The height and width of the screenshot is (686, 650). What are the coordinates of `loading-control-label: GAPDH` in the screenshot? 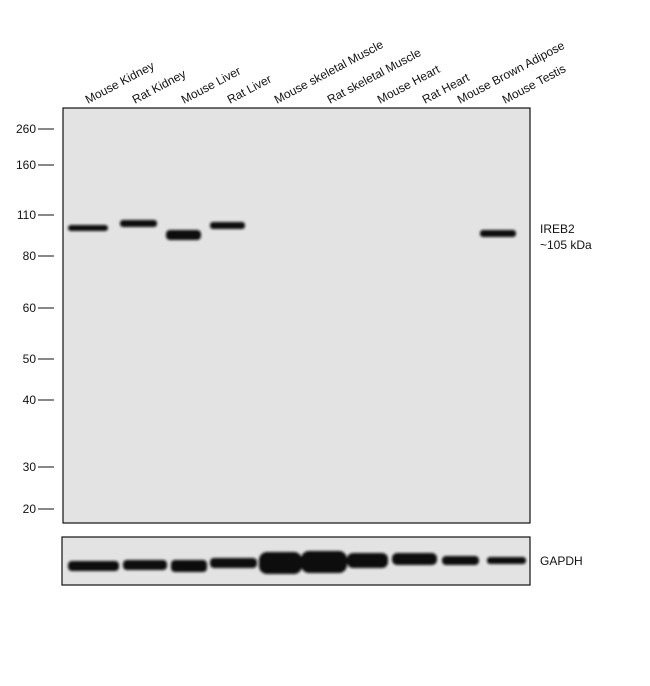 It's located at (561, 561).